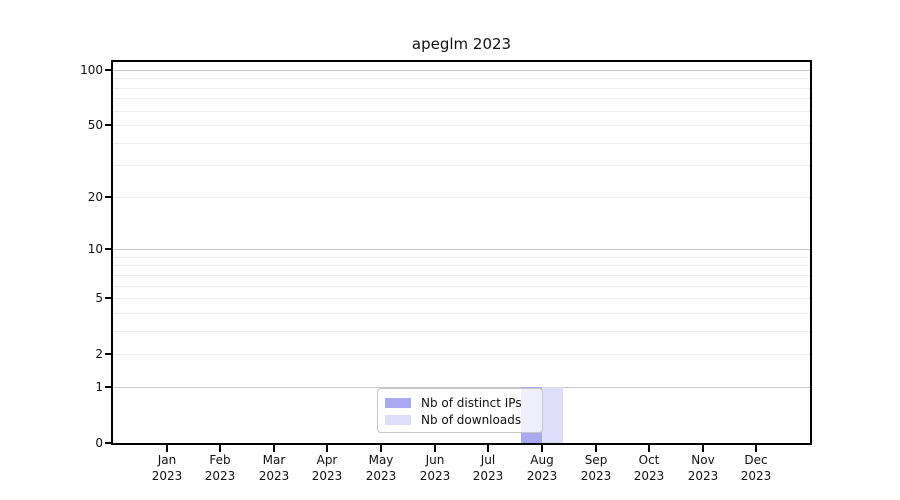 This screenshot has width=900, height=500. Describe the element at coordinates (488, 468) in the screenshot. I see `x-tick-label: Jul 2023` at that location.